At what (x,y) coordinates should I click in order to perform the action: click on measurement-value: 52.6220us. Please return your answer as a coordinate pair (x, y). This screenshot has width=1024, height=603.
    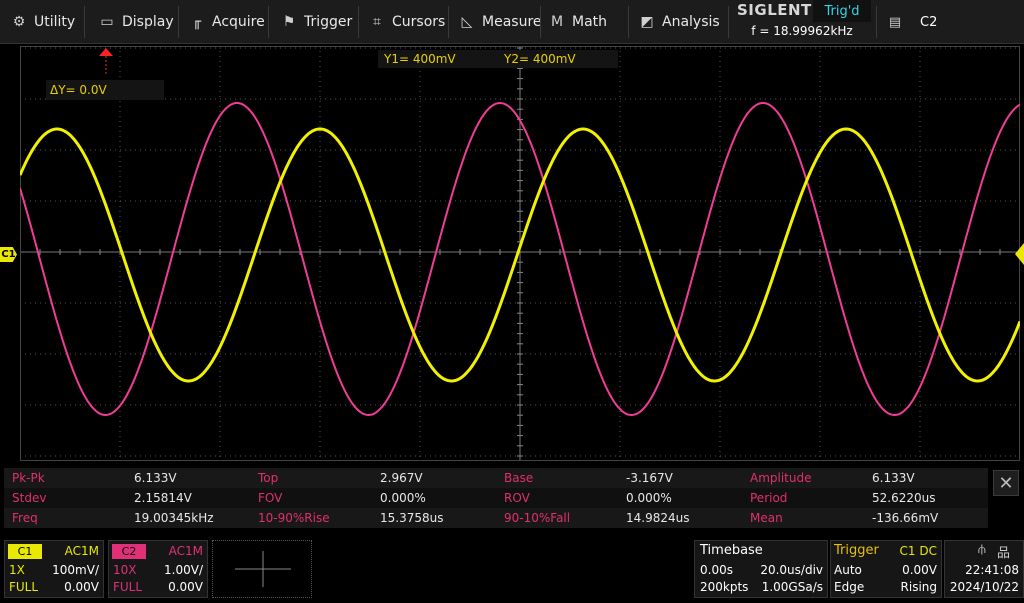
    Looking at the image, I should click on (904, 498).